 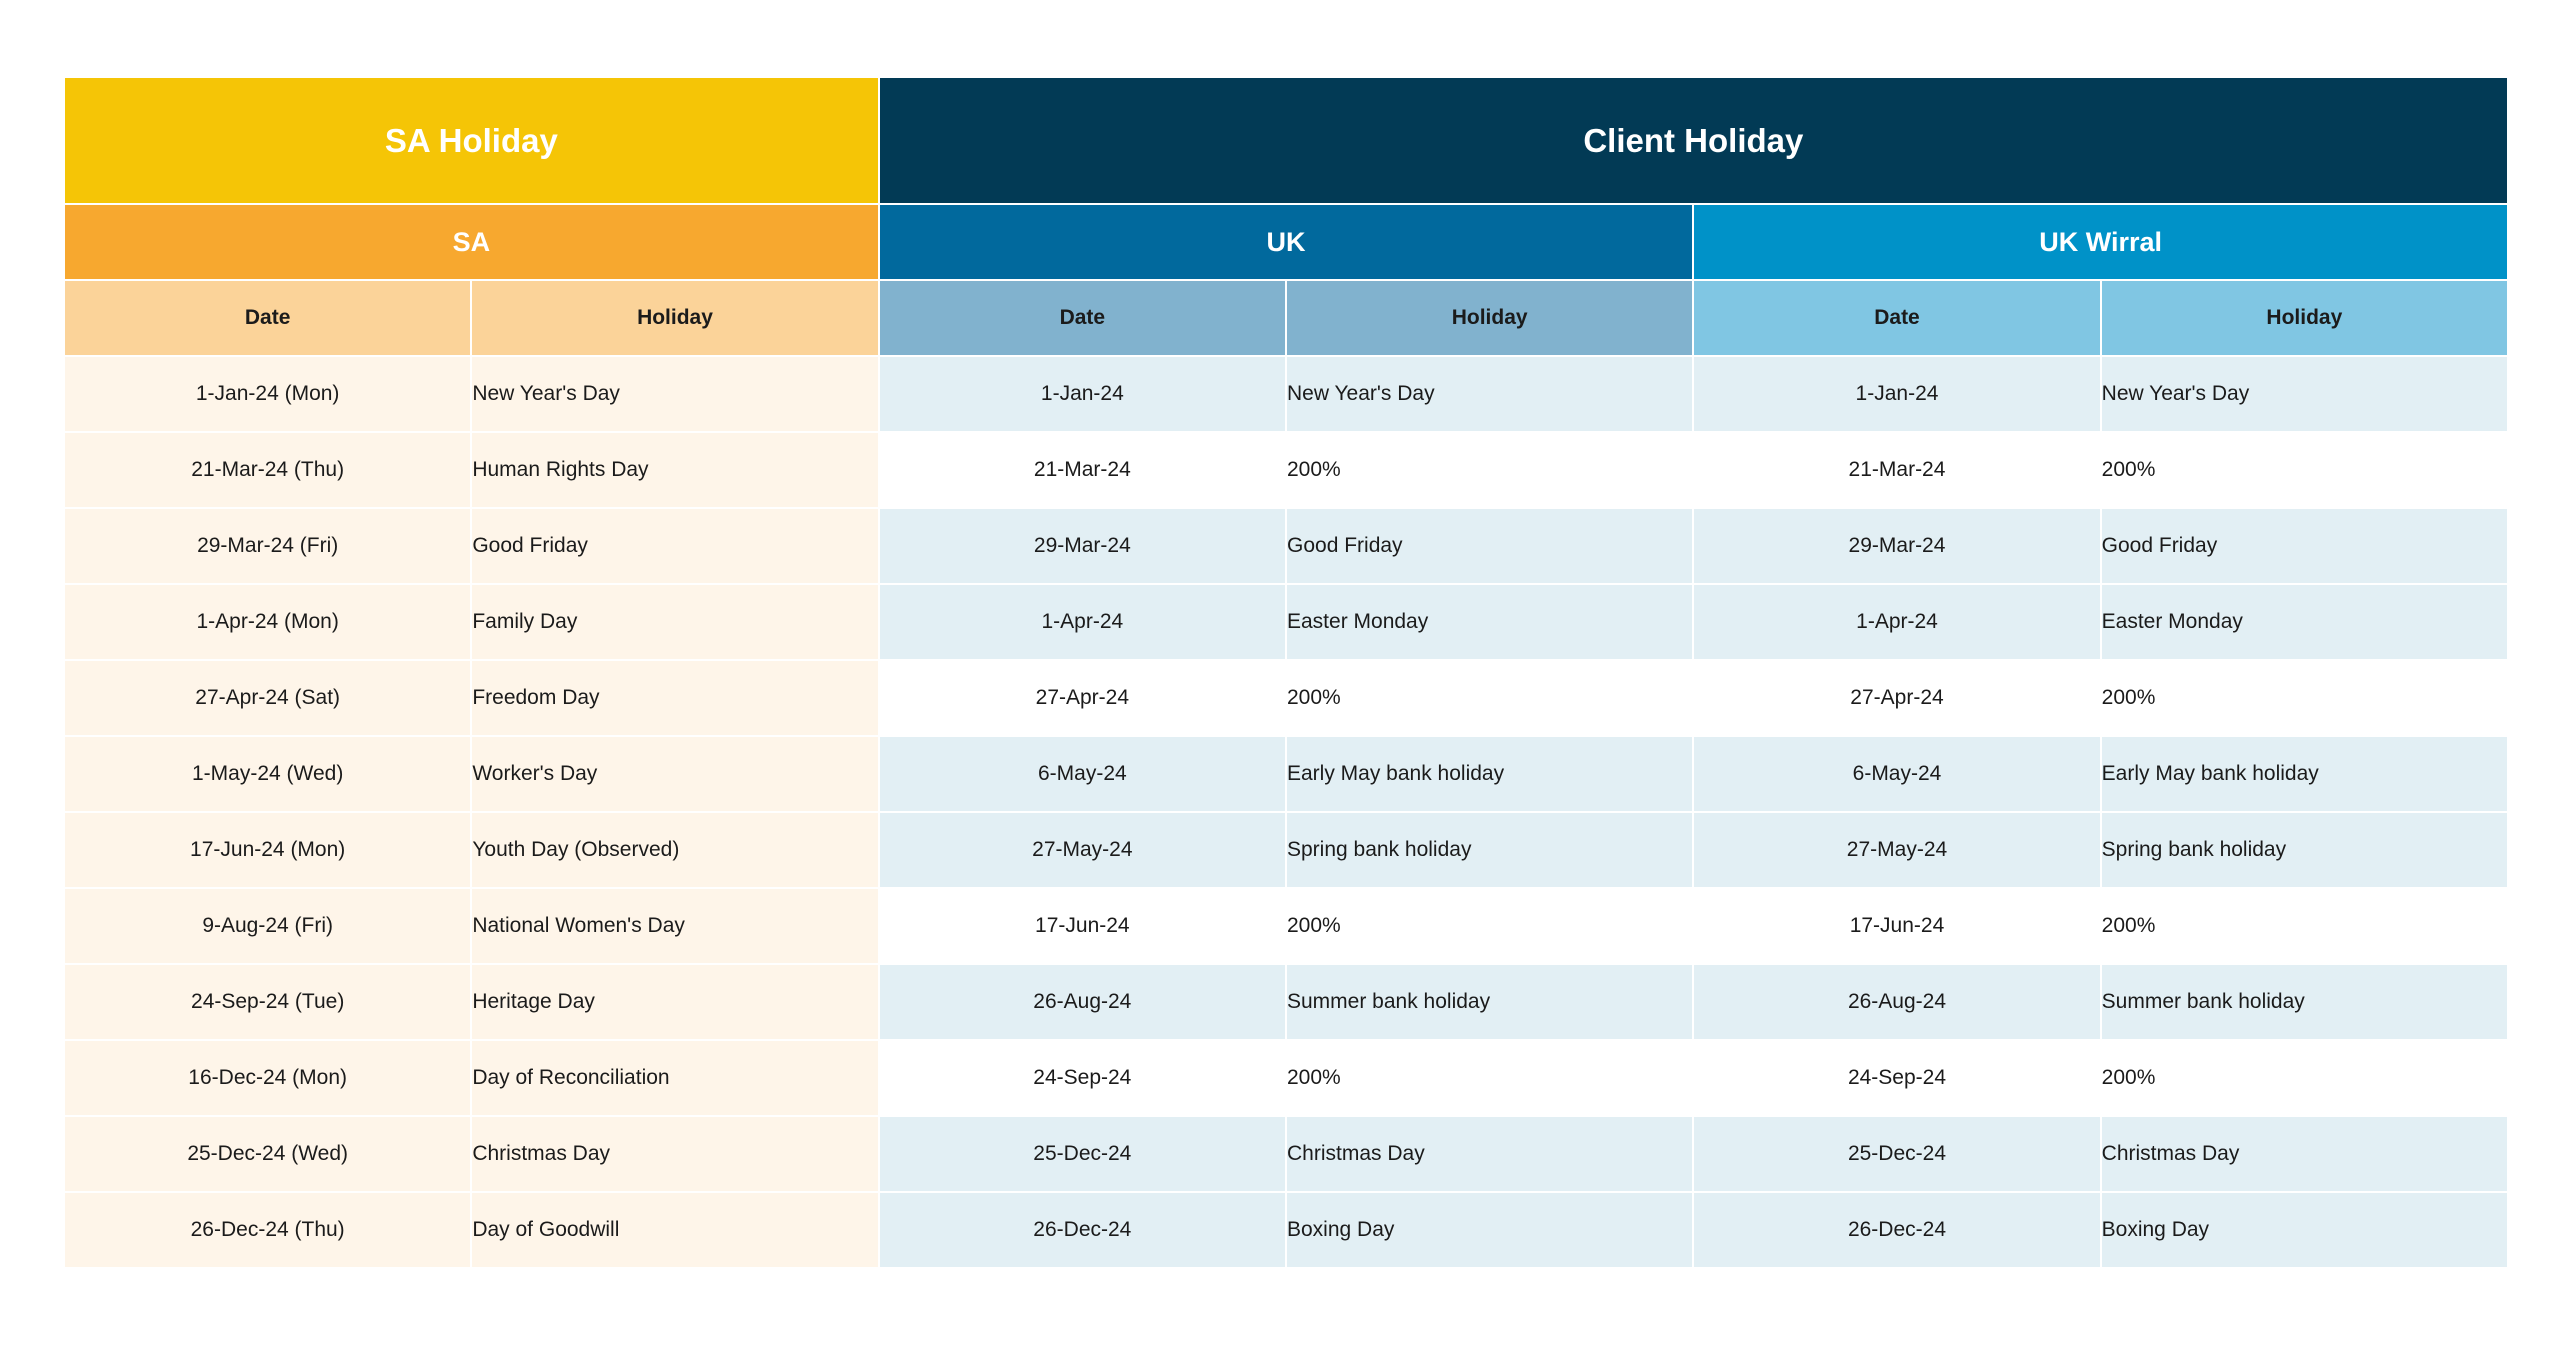 What do you see at coordinates (1693, 140) in the screenshot?
I see `client-holiday-title: Client Holiday` at bounding box center [1693, 140].